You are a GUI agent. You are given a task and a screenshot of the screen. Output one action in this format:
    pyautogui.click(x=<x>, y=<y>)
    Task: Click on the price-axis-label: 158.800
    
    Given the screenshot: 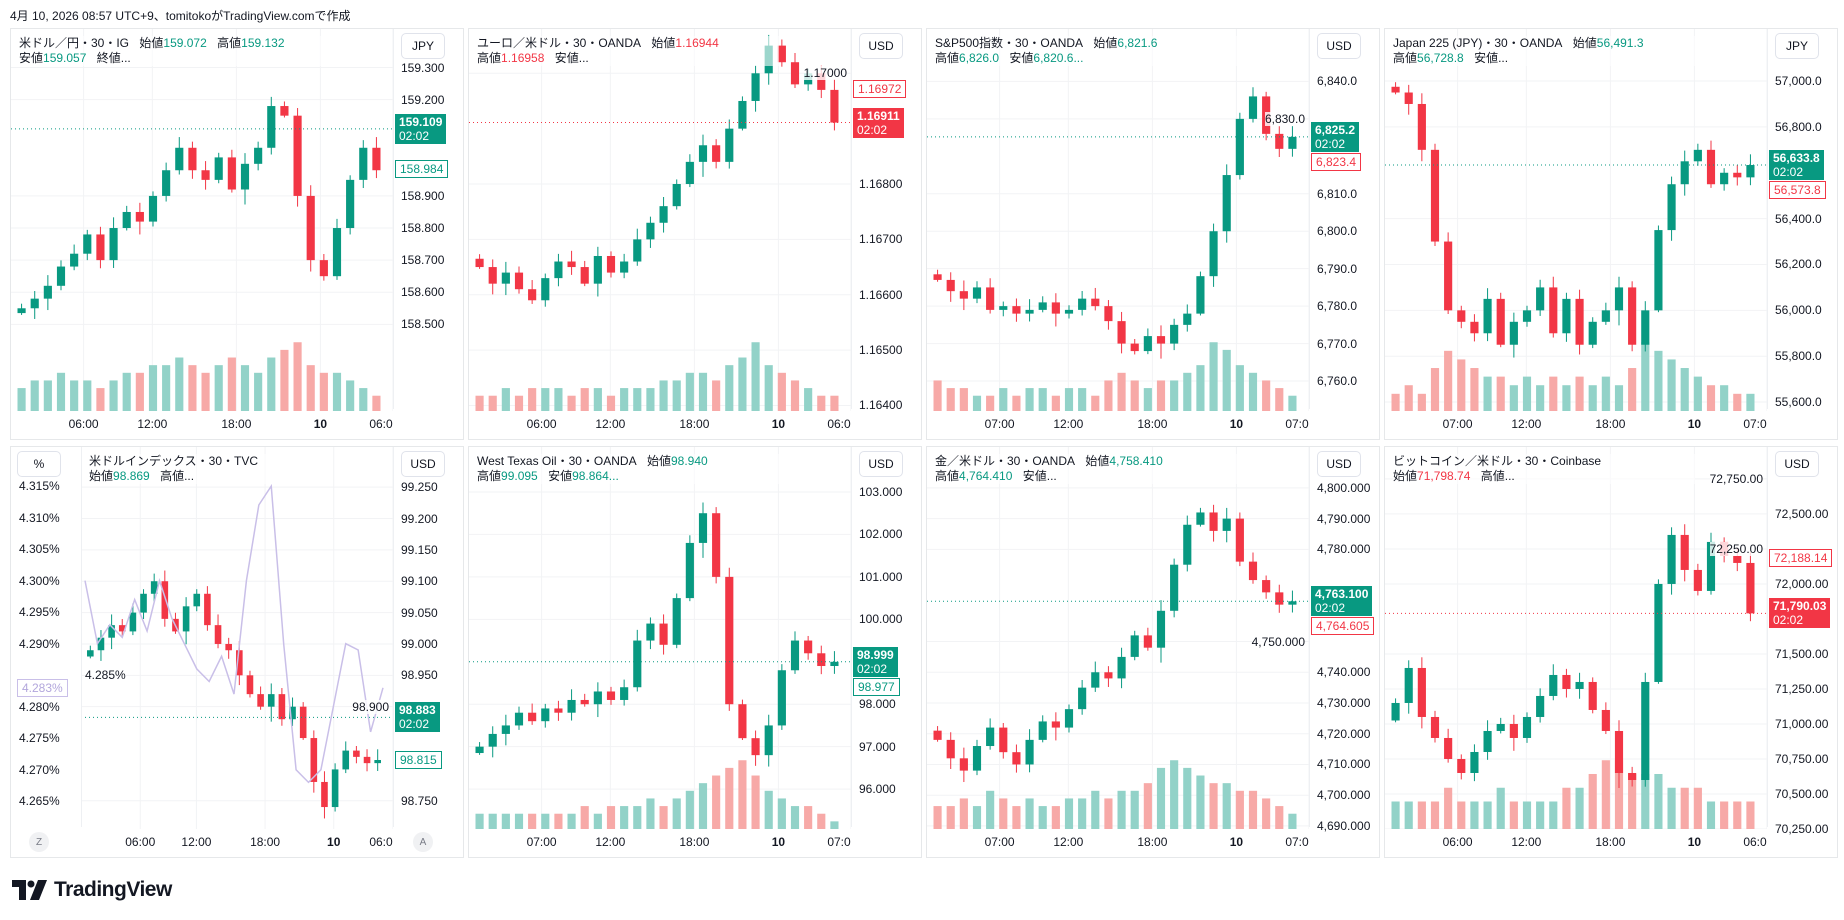 What is the action you would take?
    pyautogui.click(x=423, y=228)
    